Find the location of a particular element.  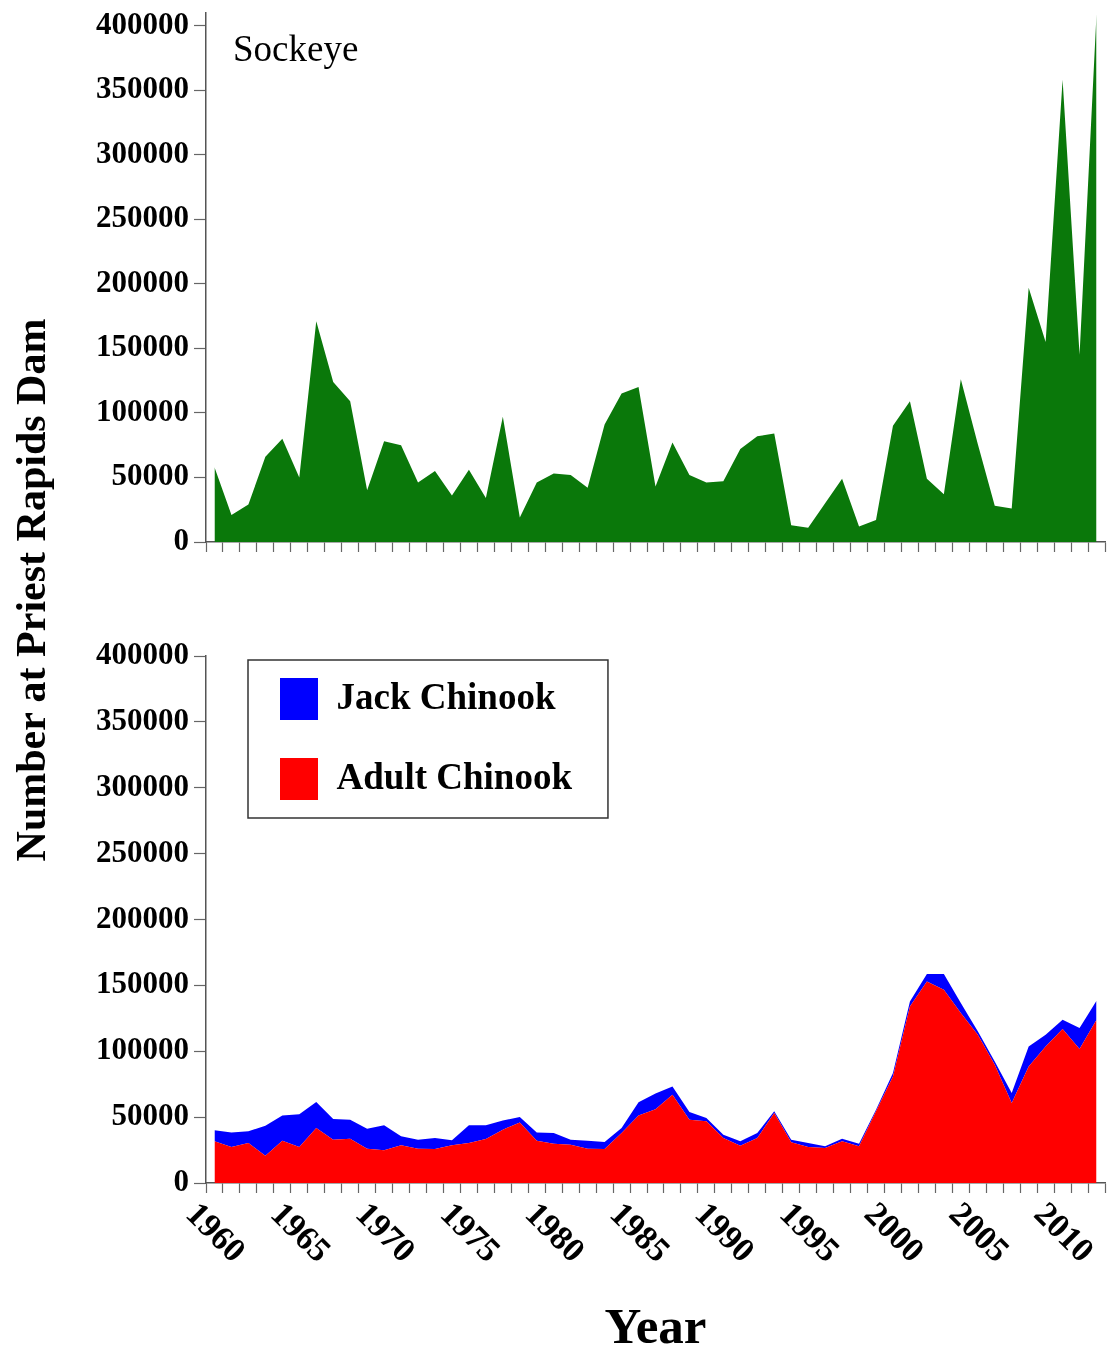

x-tick-label: 1970 is located at coordinates (386, 1231).